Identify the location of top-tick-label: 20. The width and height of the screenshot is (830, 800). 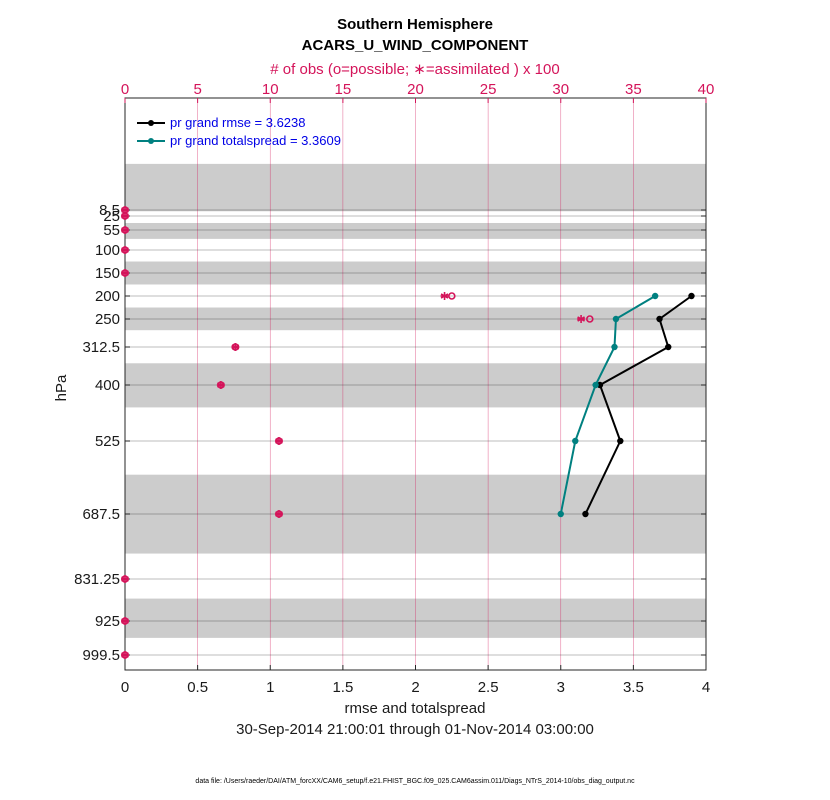
(415, 89).